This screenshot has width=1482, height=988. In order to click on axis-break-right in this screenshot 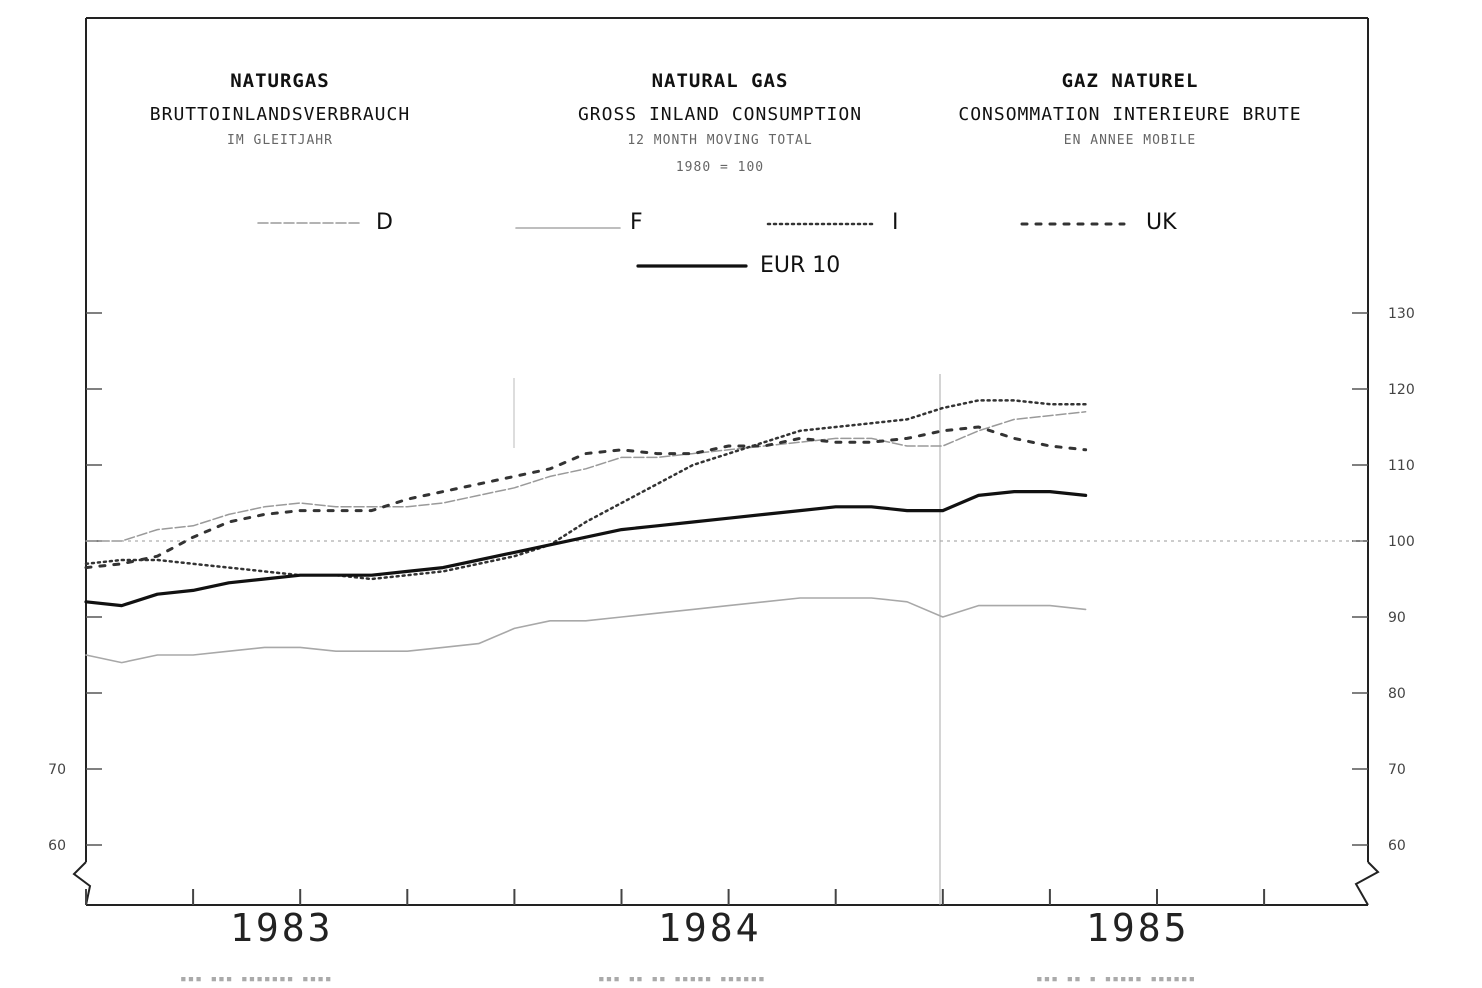, I will do `click(1367, 883)`.